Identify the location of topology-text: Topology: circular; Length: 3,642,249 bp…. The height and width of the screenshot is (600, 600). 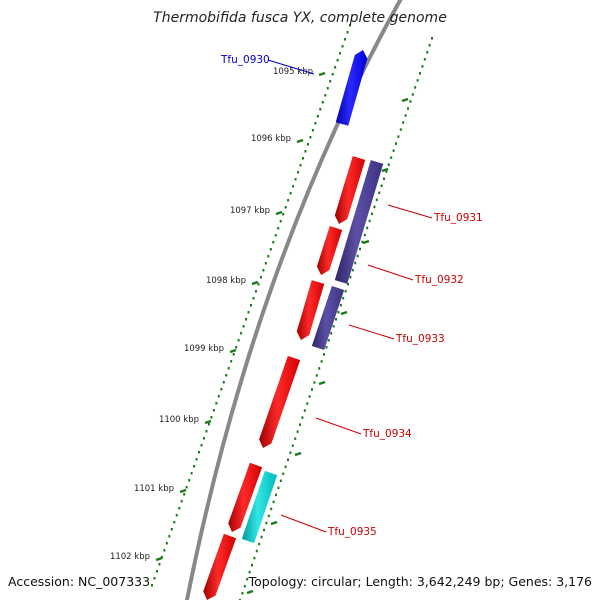
(420, 581).